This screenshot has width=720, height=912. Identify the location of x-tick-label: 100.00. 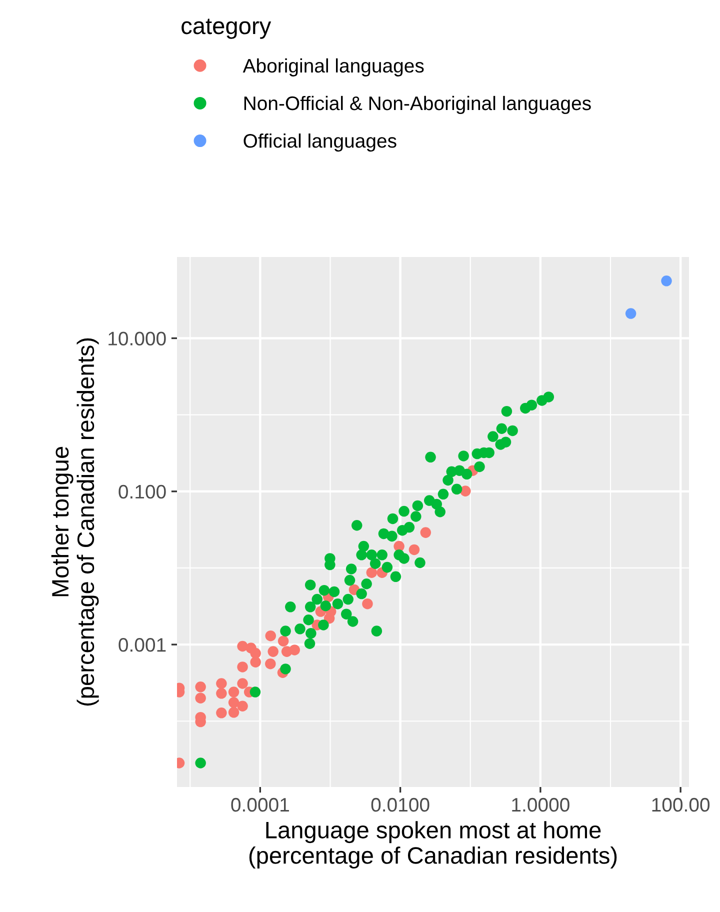
(681, 805).